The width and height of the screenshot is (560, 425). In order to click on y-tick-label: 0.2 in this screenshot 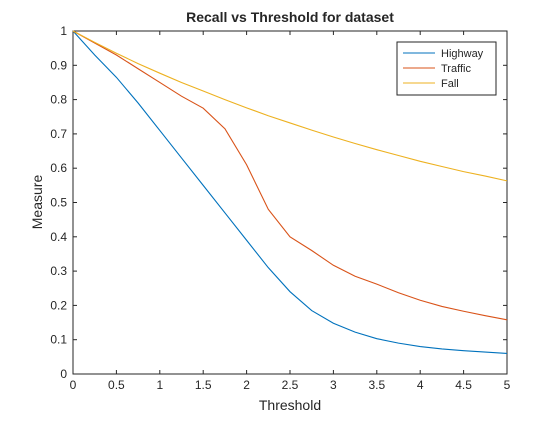, I will do `click(58, 305)`.